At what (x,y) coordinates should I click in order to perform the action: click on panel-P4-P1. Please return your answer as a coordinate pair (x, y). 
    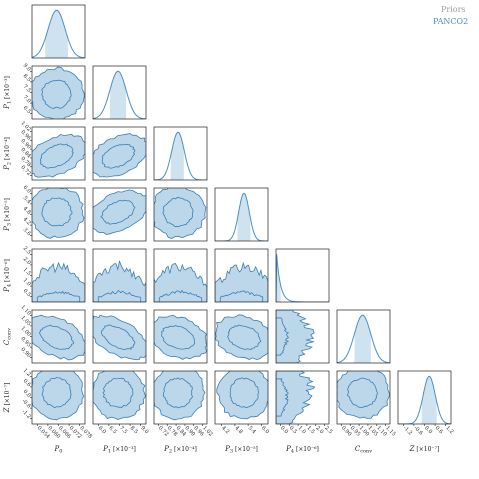
    Looking at the image, I should click on (119, 275).